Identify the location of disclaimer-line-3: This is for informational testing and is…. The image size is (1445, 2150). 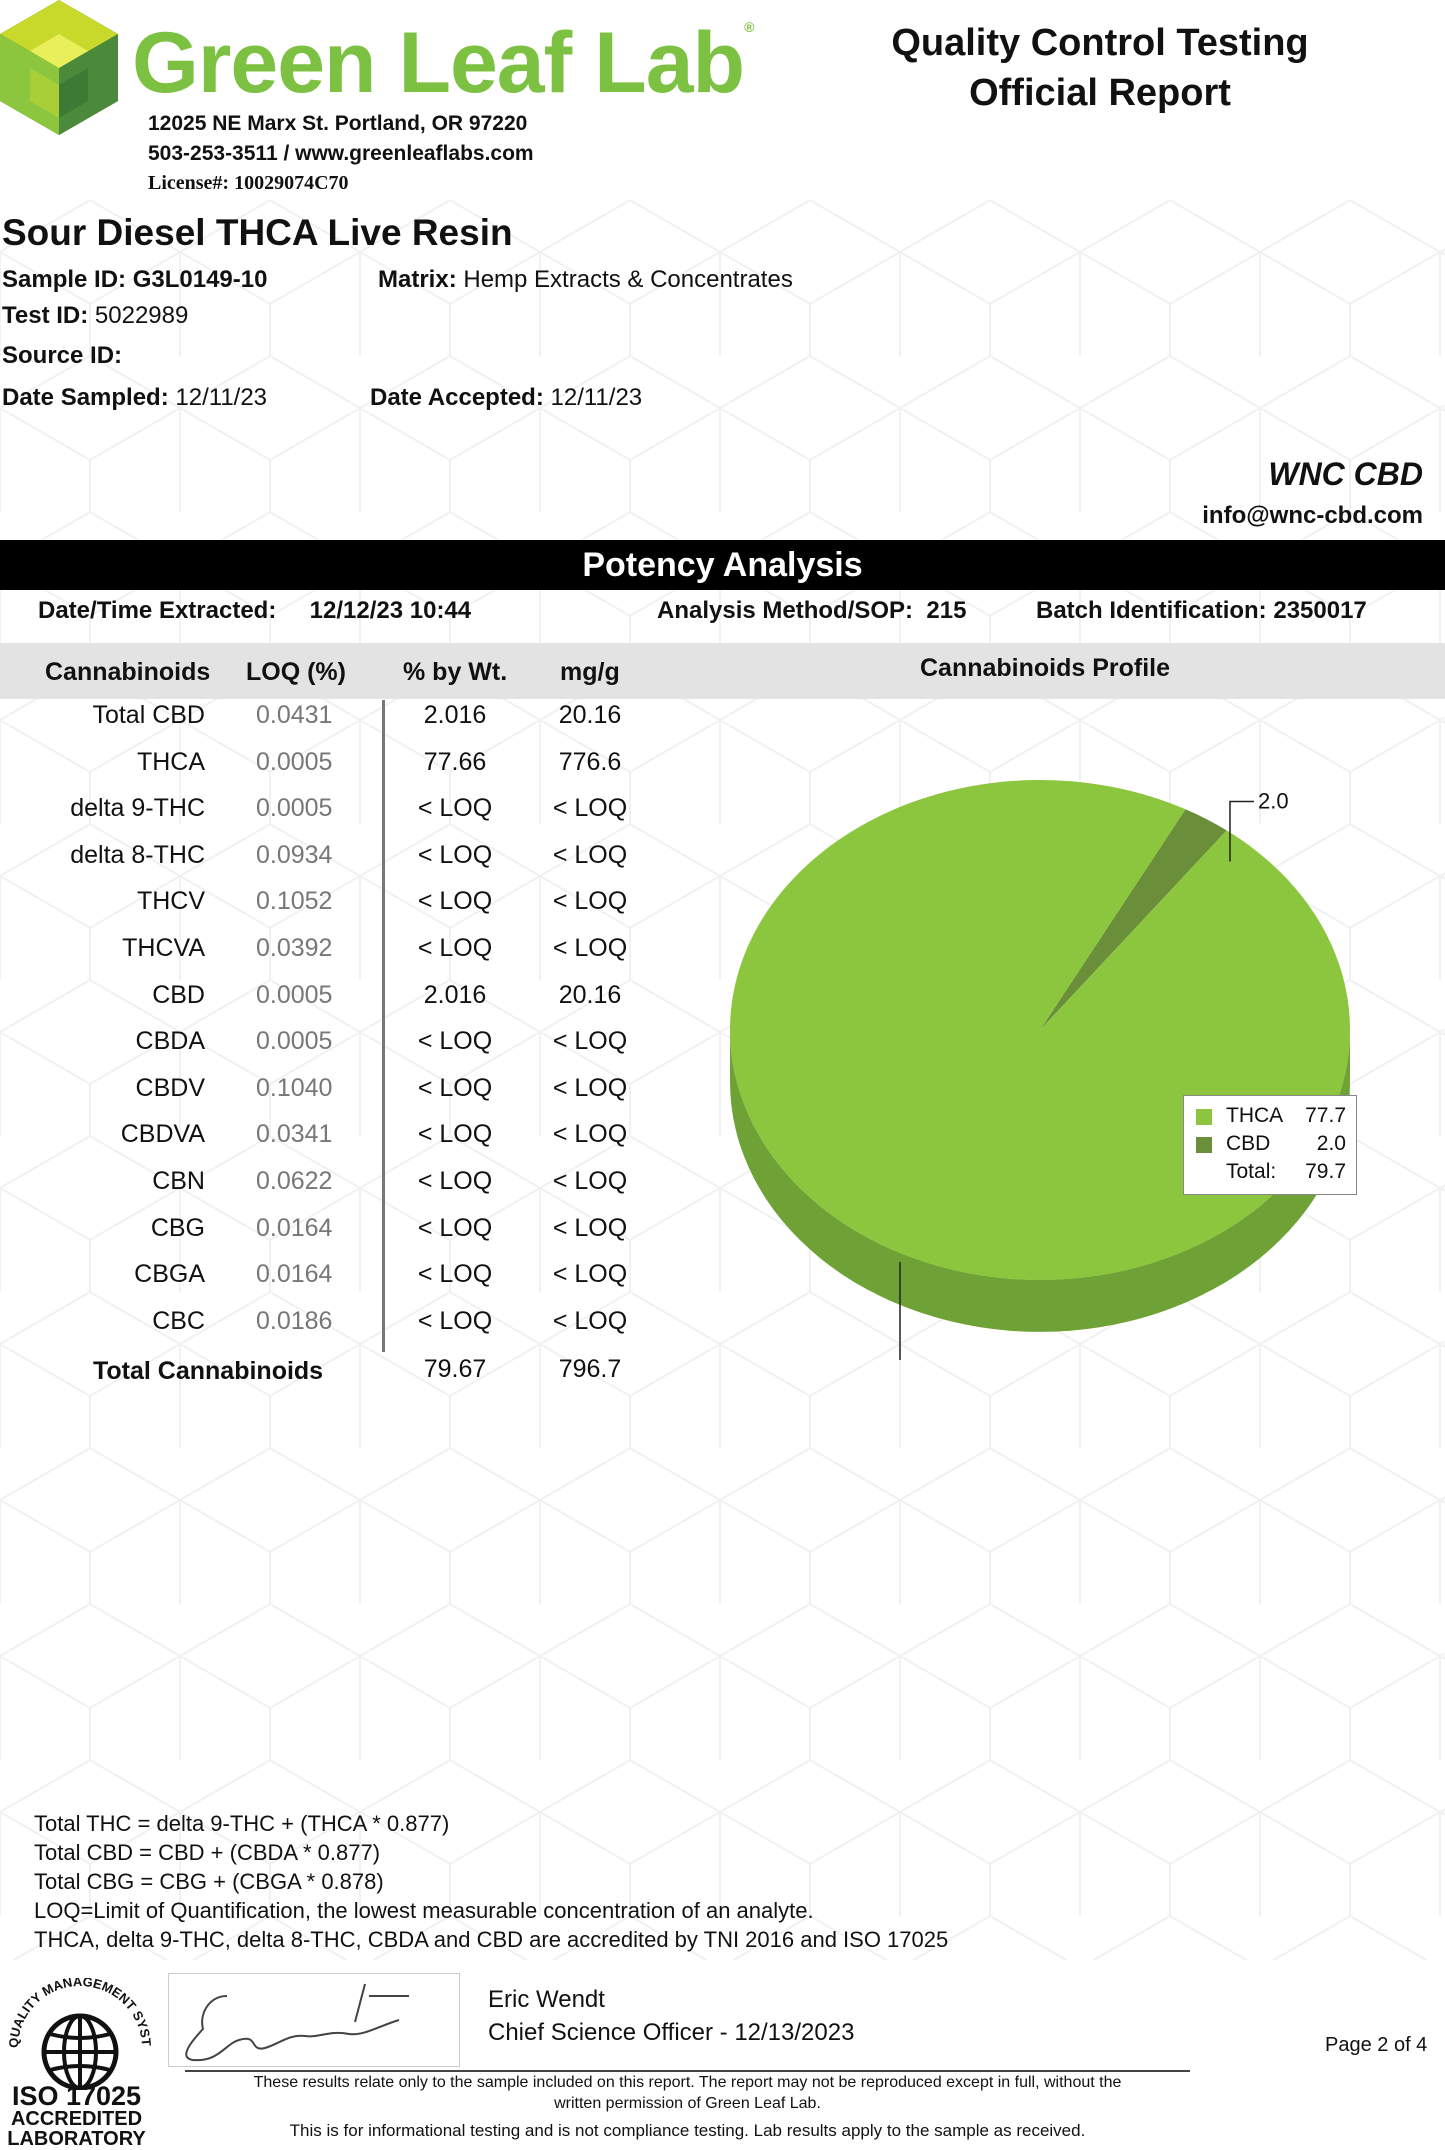
(687, 2130).